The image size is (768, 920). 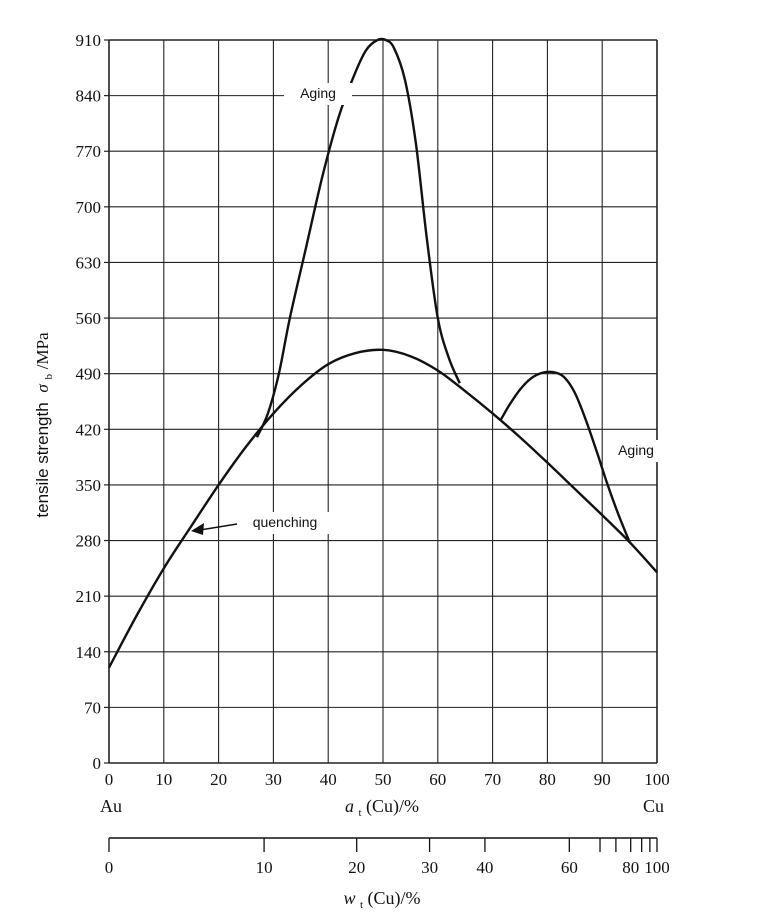 What do you see at coordinates (89, 652) in the screenshot?
I see `y-tick-label: 140` at bounding box center [89, 652].